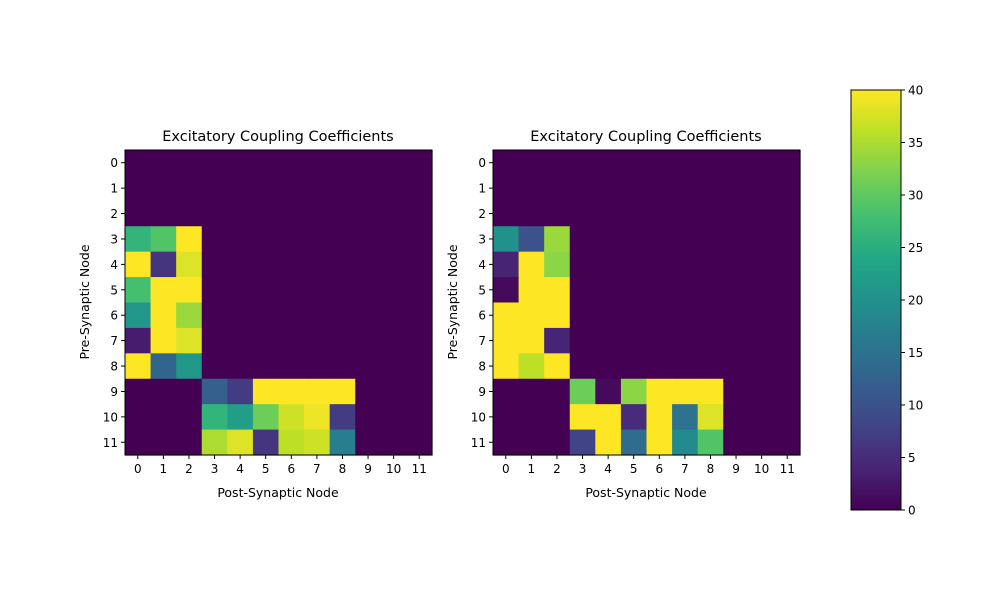 Image resolution: width=1000 pixels, height=600 pixels. Describe the element at coordinates (114, 341) in the screenshot. I see `y-tick-label: 7` at that location.